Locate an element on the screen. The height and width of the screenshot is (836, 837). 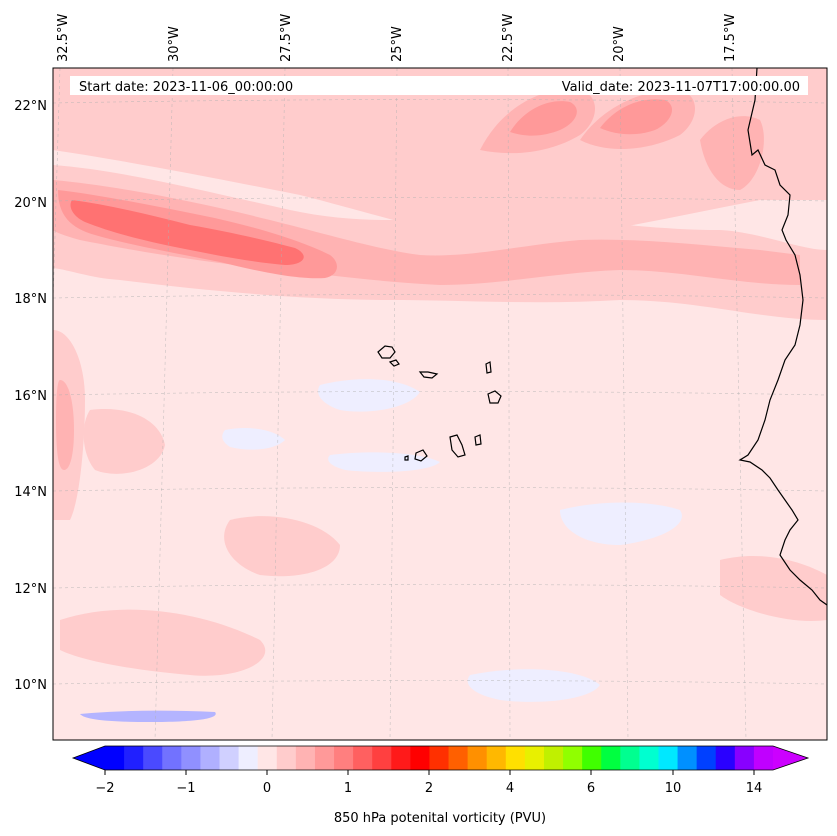
island-sao-vicente is located at coordinates (394, 363).